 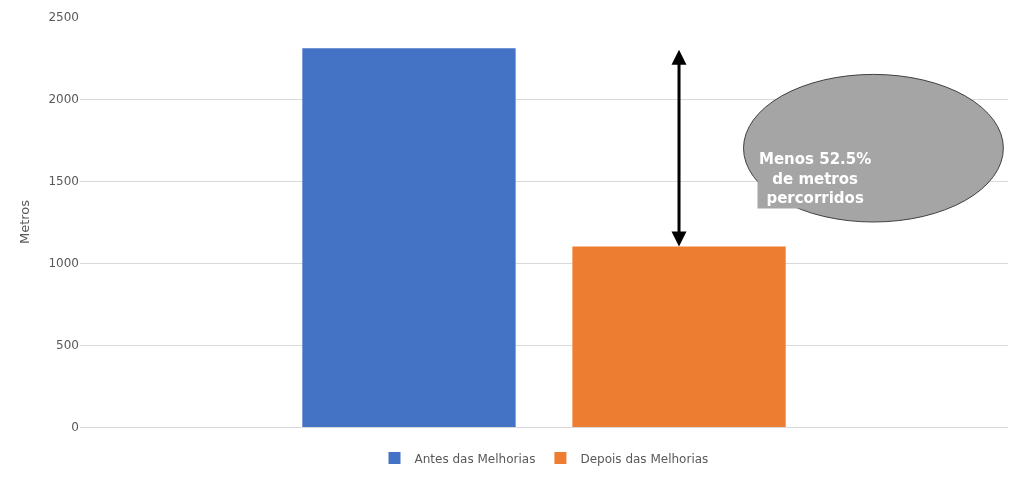 I want to click on legend-label: Depois das Melhorias, so click(x=644, y=458).